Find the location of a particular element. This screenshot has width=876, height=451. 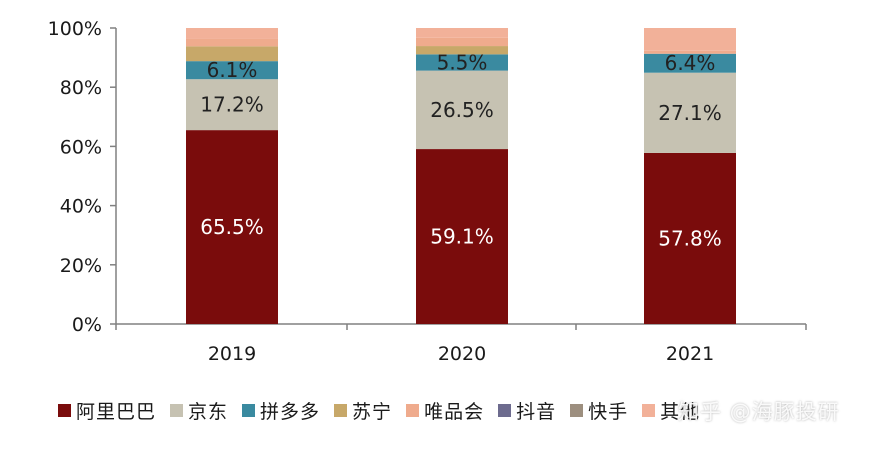

data-label: 59.1% is located at coordinates (462, 237).